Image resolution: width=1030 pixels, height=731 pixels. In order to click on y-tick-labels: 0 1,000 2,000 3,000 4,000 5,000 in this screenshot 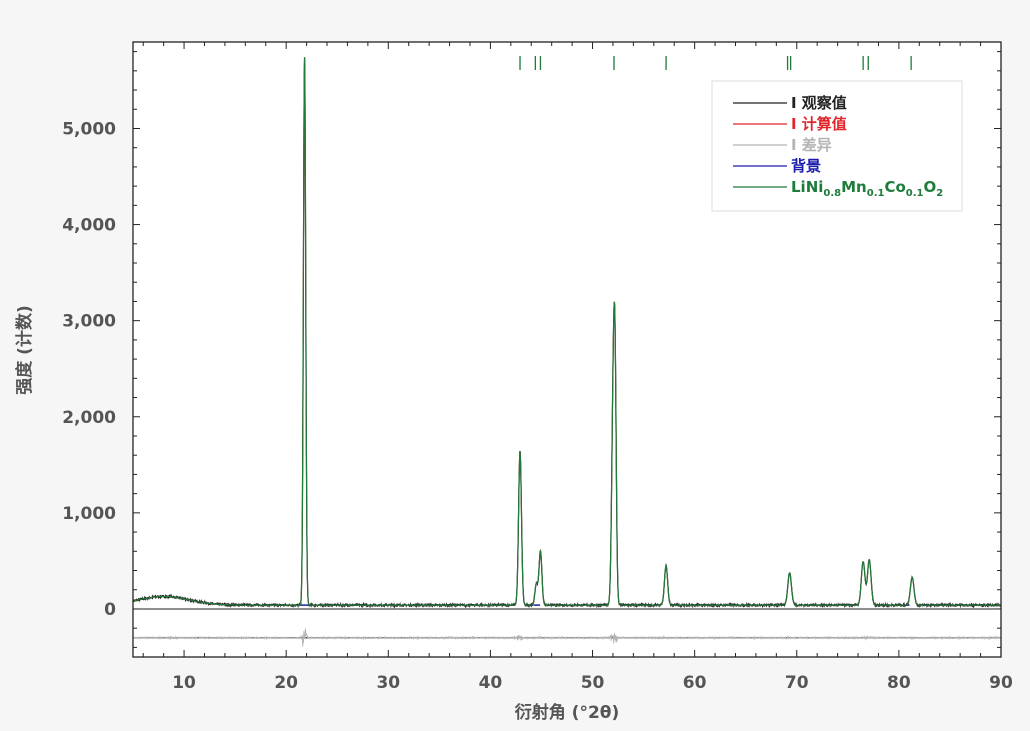, I will do `click(89, 369)`.